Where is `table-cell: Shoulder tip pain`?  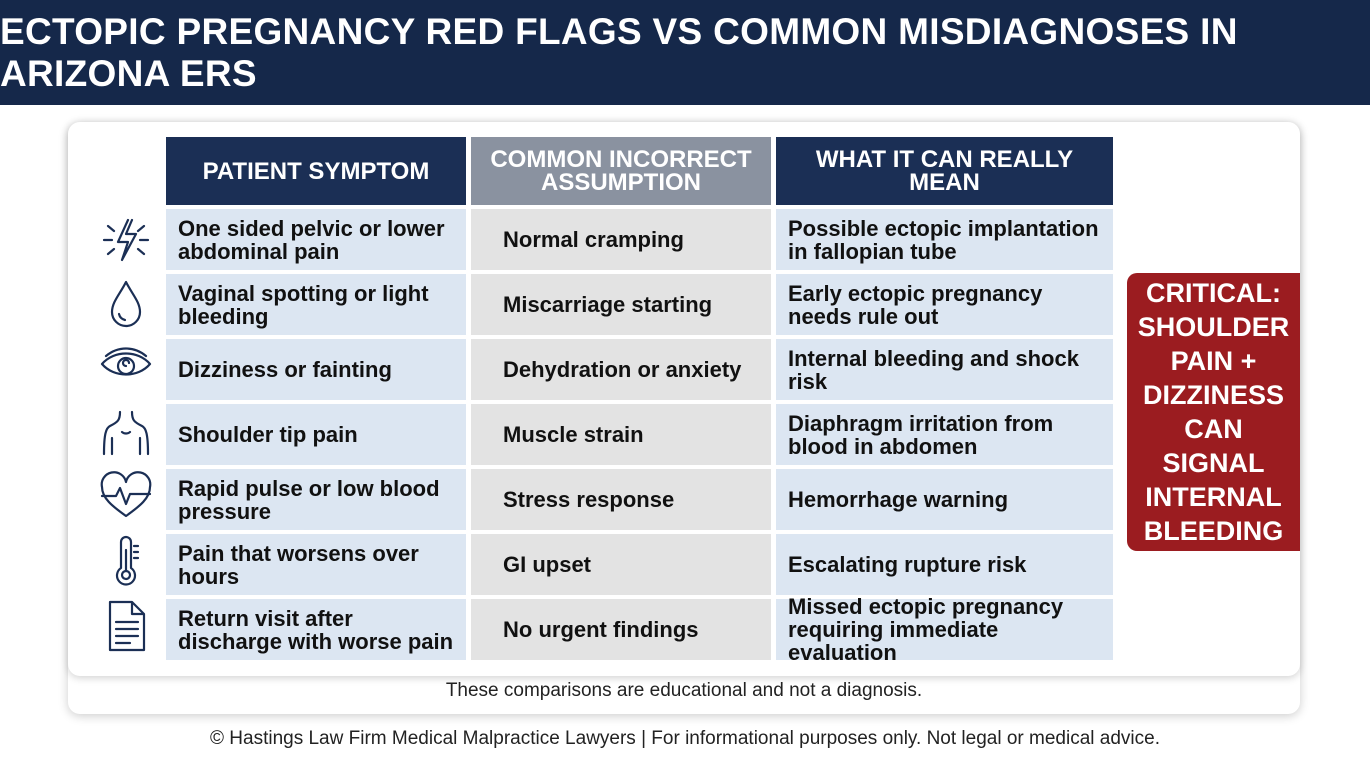 table-cell: Shoulder tip pain is located at coordinates (316, 434).